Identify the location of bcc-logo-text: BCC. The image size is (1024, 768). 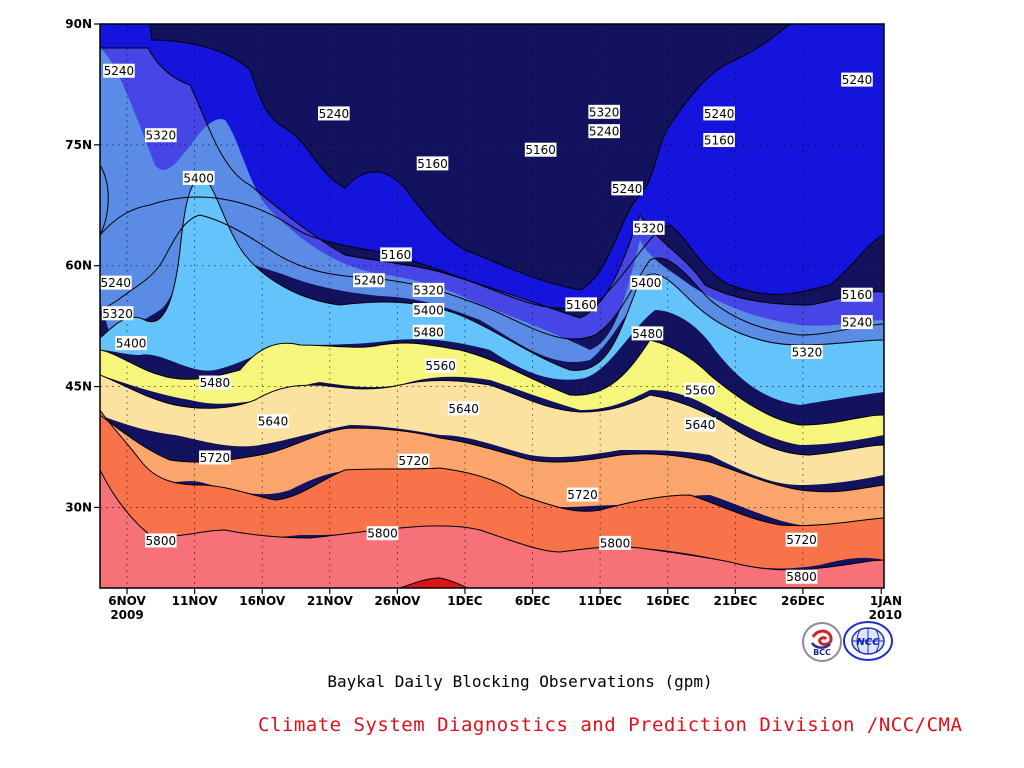
(822, 652).